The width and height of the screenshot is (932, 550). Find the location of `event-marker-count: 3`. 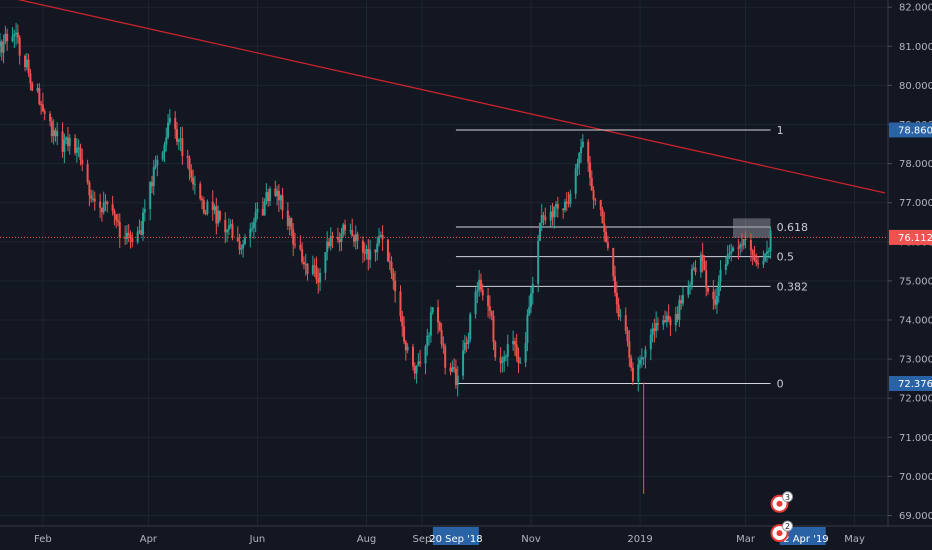

event-marker-count: 3 is located at coordinates (787, 497).